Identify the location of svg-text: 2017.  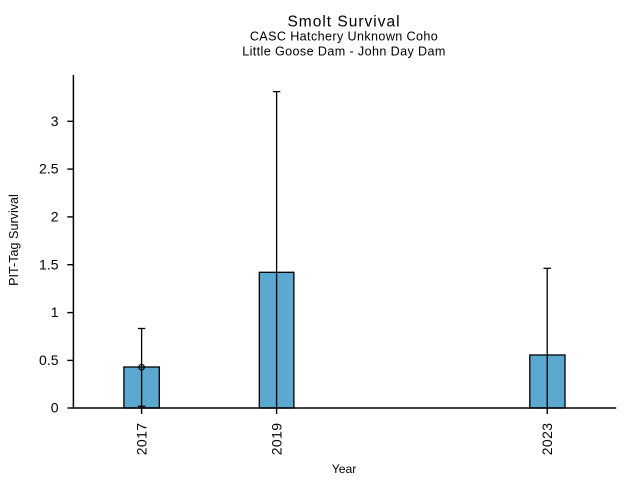
(141, 439).